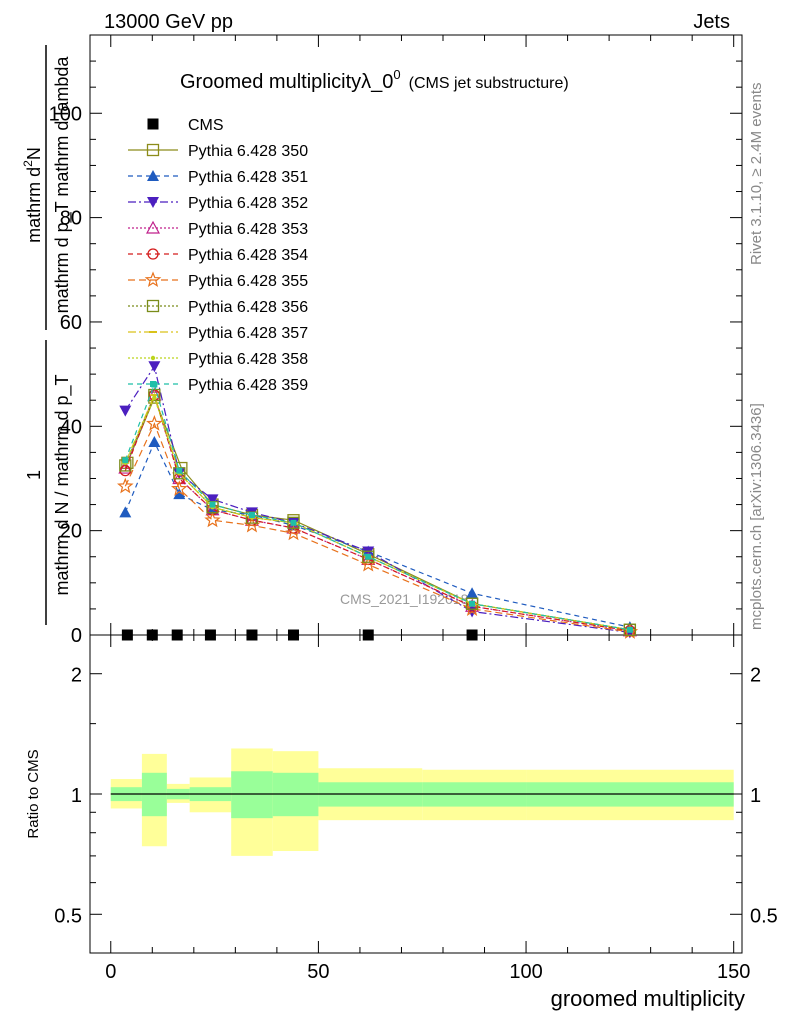 This screenshot has height=1024, width=786. What do you see at coordinates (71, 323) in the screenshot?
I see `main-y-tick-label: 60` at bounding box center [71, 323].